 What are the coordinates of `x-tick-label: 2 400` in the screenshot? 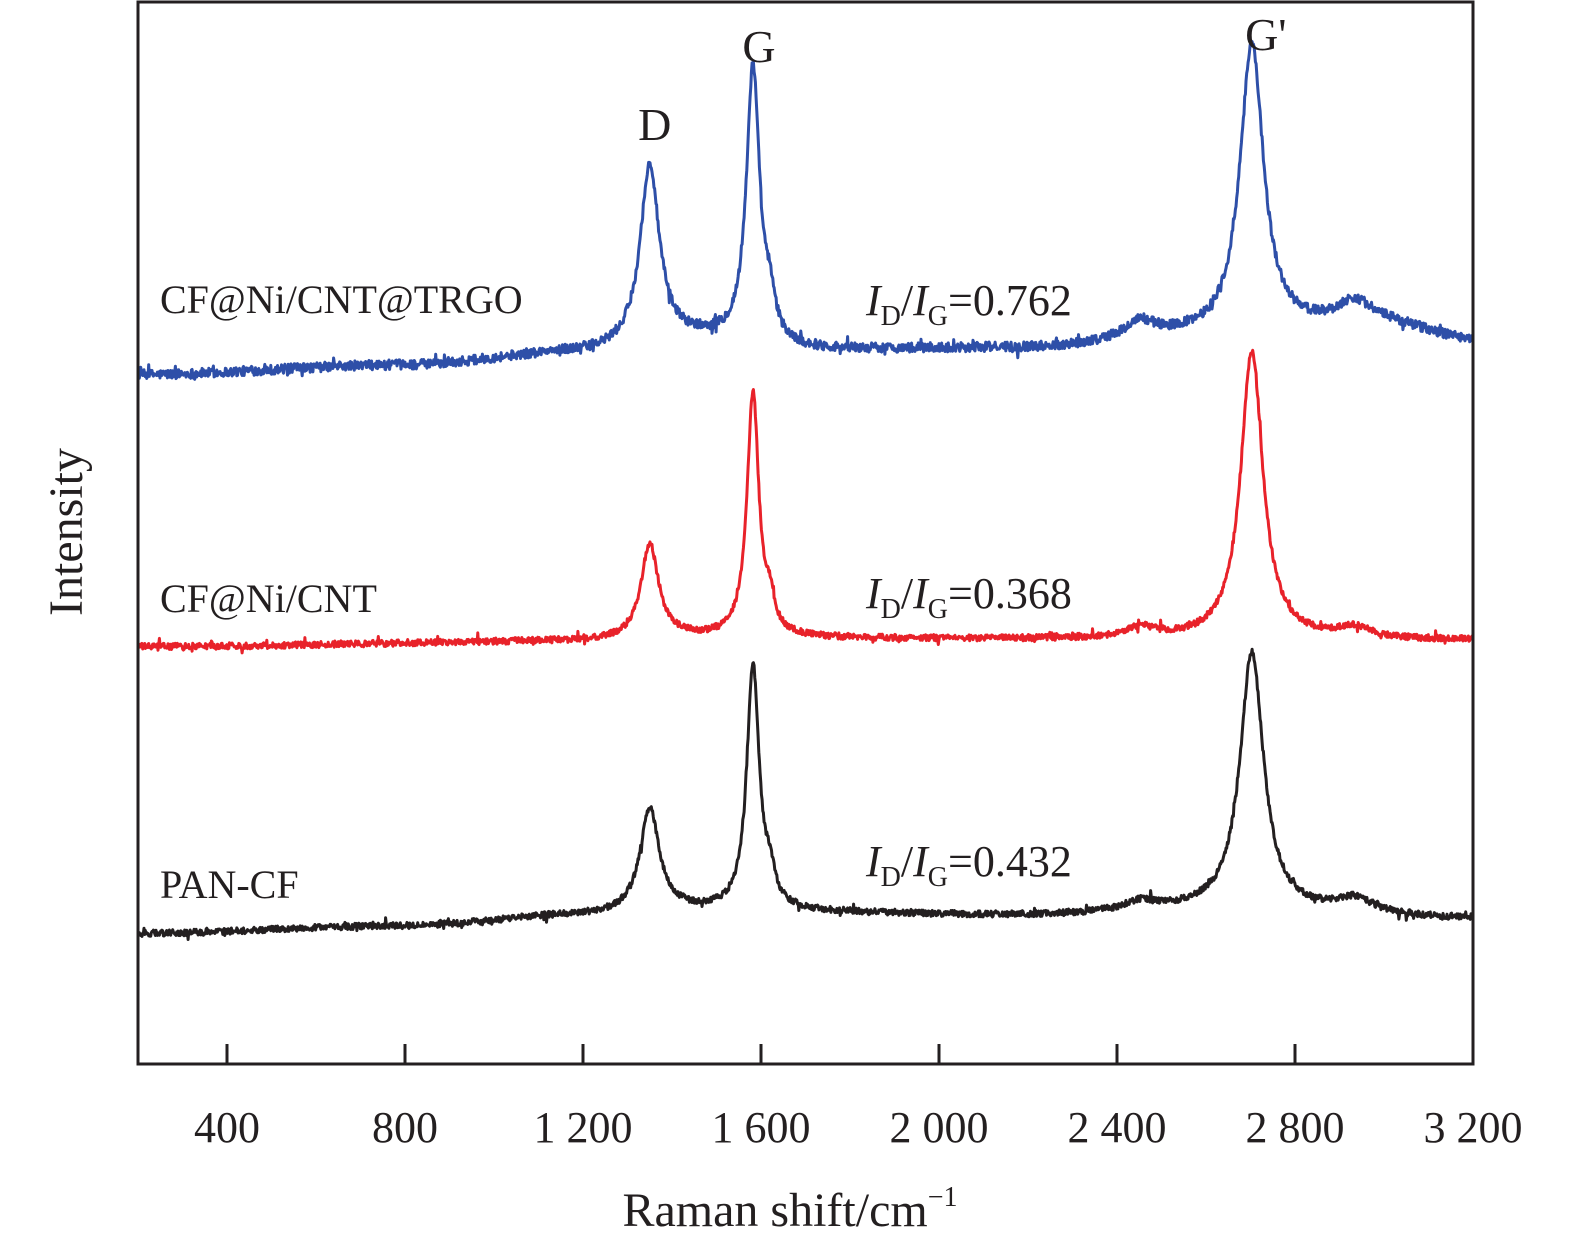 It's located at (1117, 1127).